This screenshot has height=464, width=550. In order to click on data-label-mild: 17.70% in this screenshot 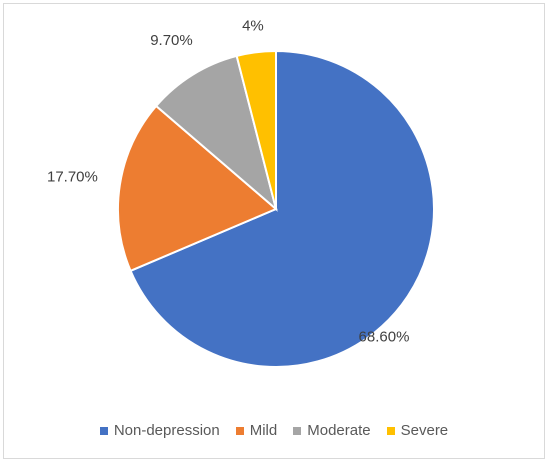, I will do `click(72, 176)`.